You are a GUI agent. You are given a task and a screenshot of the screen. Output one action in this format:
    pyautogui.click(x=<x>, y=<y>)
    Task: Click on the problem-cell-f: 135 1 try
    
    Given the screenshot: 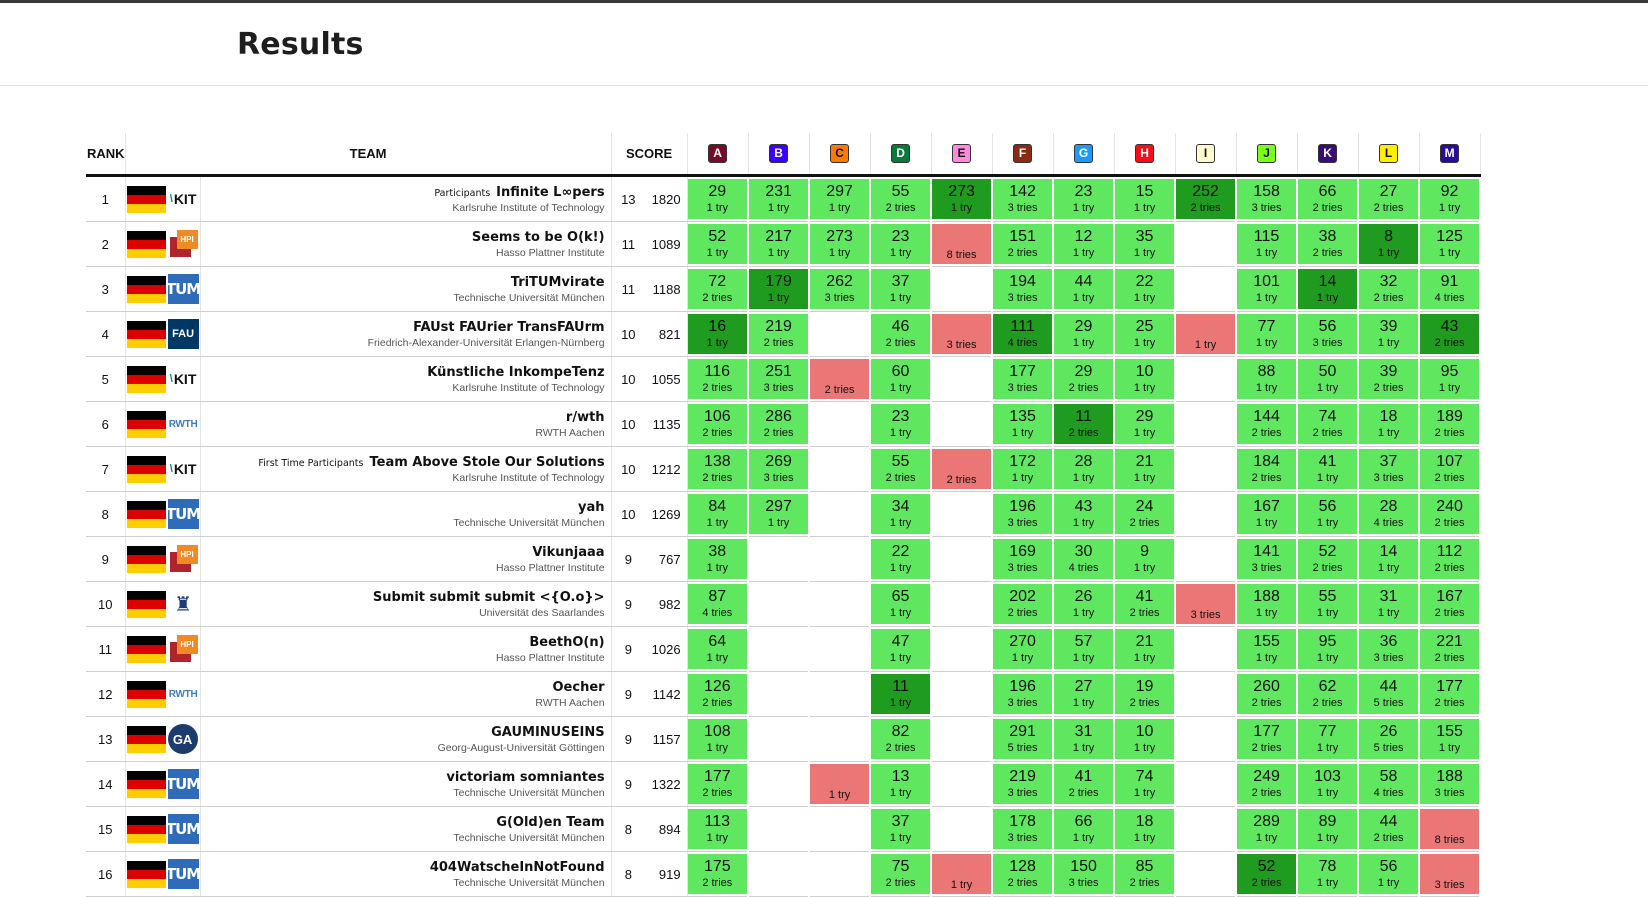 What is the action you would take?
    pyautogui.click(x=1023, y=424)
    